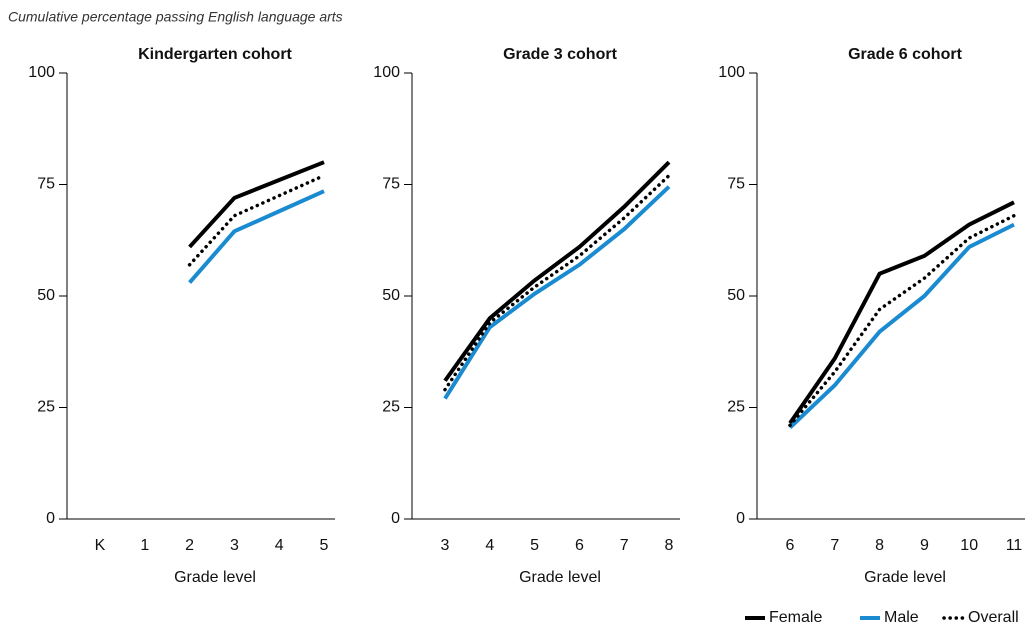 The width and height of the screenshot is (1031, 628). What do you see at coordinates (189, 545) in the screenshot?
I see `x-tick-label: 2` at bounding box center [189, 545].